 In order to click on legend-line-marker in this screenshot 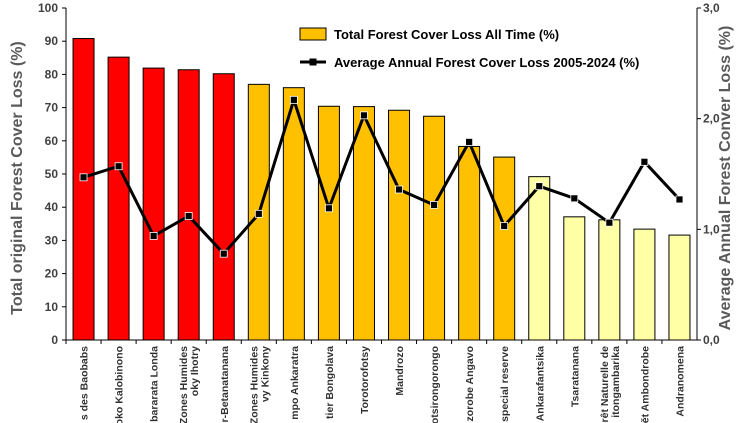, I will do `click(313, 62)`.